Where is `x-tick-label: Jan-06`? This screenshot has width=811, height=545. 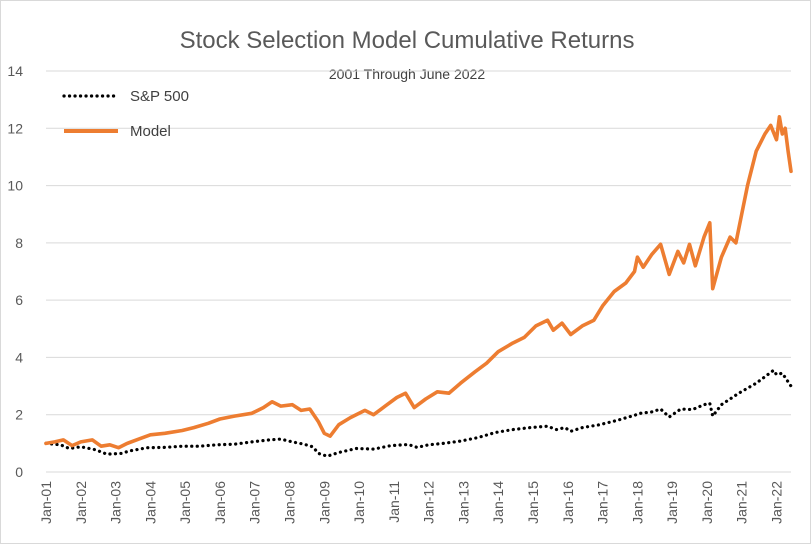
x-tick-label: Jan-06 is located at coordinates (220, 502).